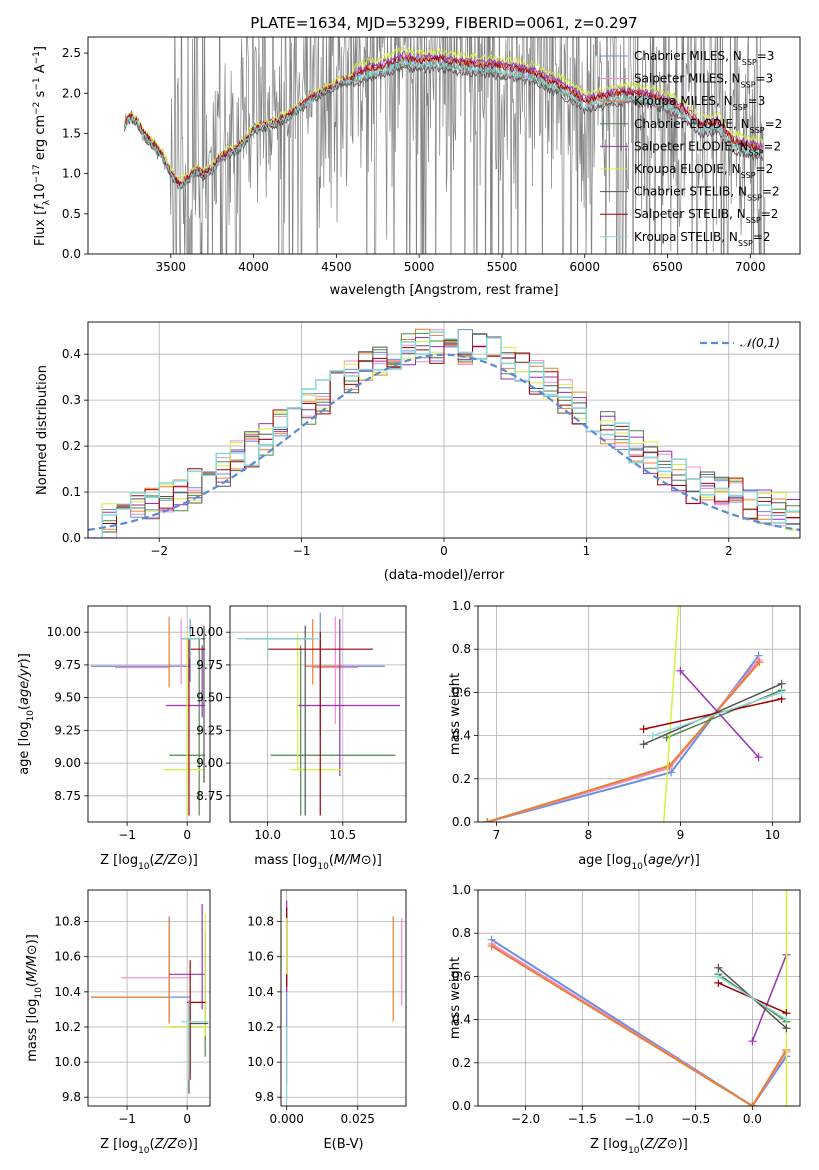 This screenshot has height=1170, width=819. I want to click on x-tick-label: 7000, so click(750, 267).